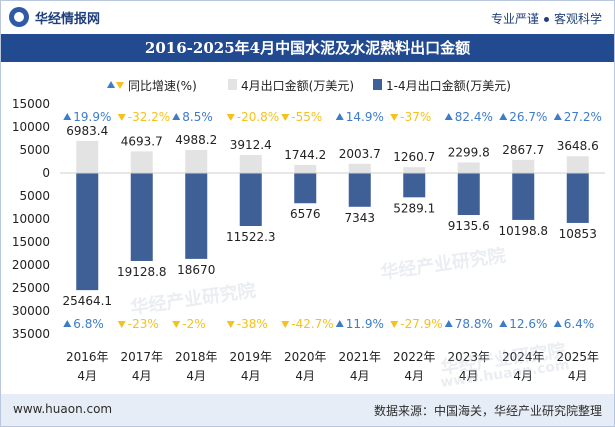 This screenshot has width=615, height=427. Describe the element at coordinates (120, 85) in the screenshot. I see `legend-down-triangle-icon` at that location.